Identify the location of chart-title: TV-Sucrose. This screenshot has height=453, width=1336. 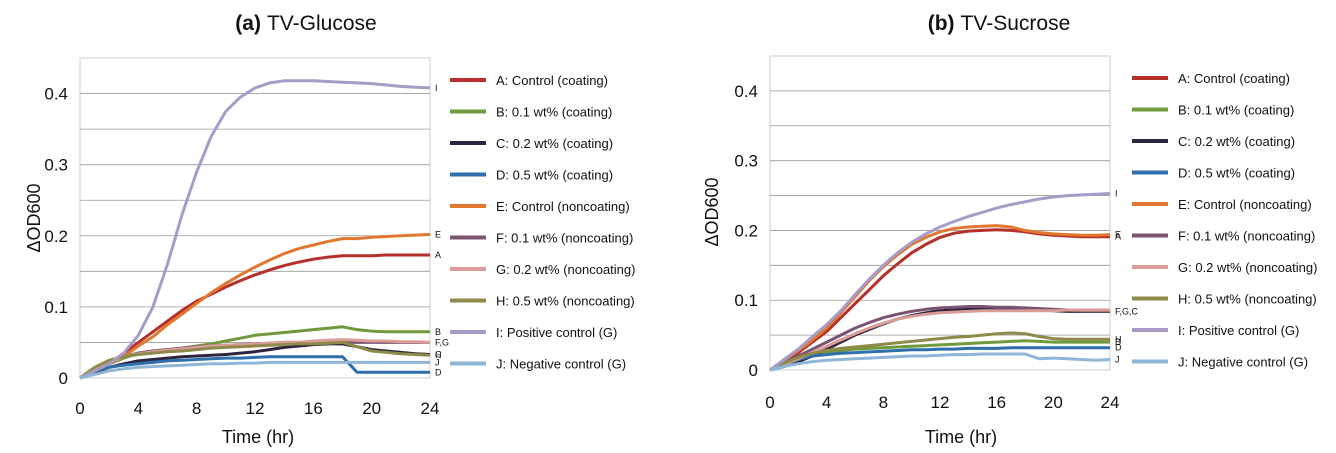
(1016, 23).